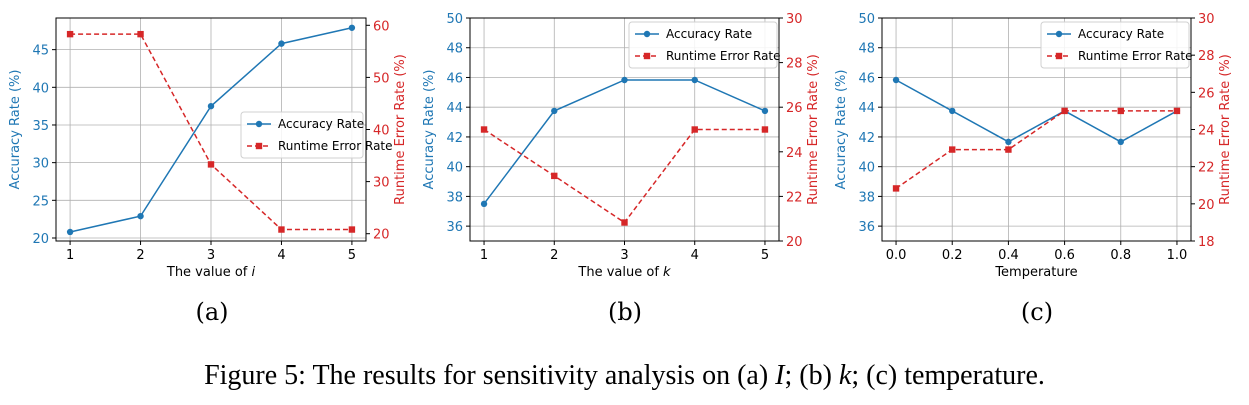 This screenshot has height=405, width=1249. I want to click on chart-1-x-axis-label-variable: i, so click(254, 272).